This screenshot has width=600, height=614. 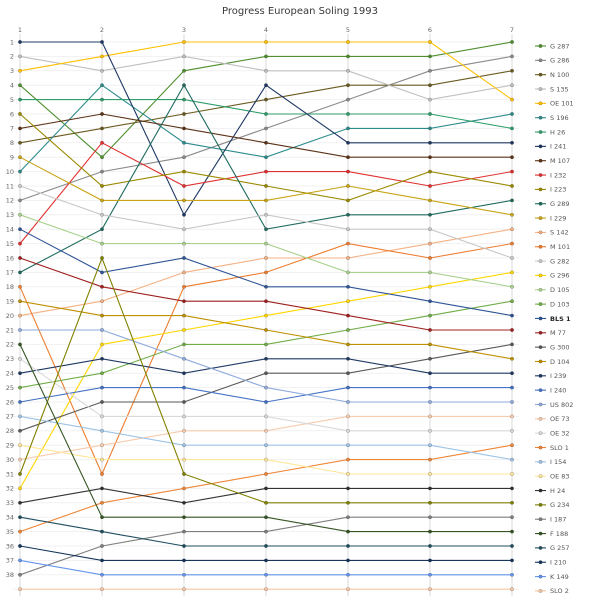 What do you see at coordinates (560, 433) in the screenshot?
I see `legend-label: OE 32` at bounding box center [560, 433].